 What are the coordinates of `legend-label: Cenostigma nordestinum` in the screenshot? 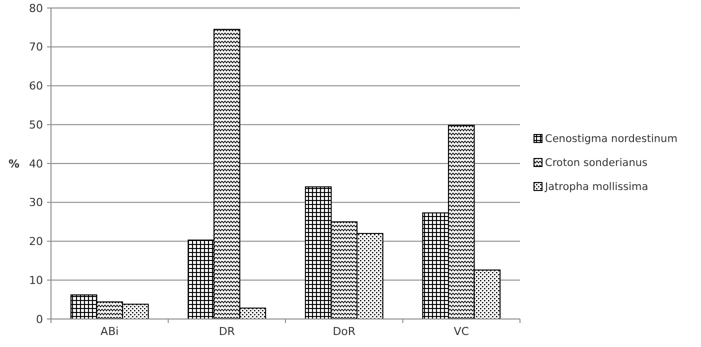 It's located at (611, 139).